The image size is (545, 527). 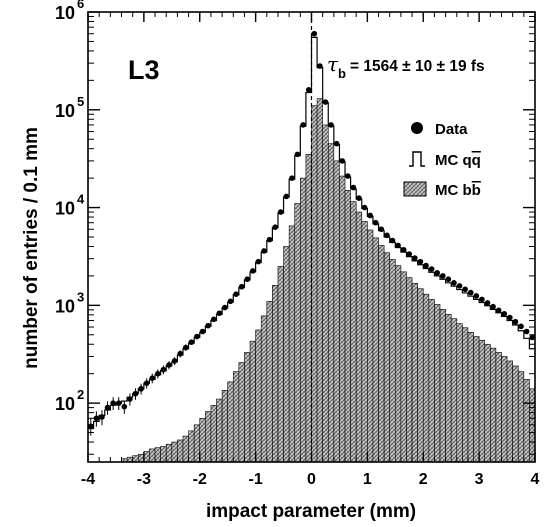 What do you see at coordinates (415, 189) in the screenshot?
I see `legend-mc-bb-marker` at bounding box center [415, 189].